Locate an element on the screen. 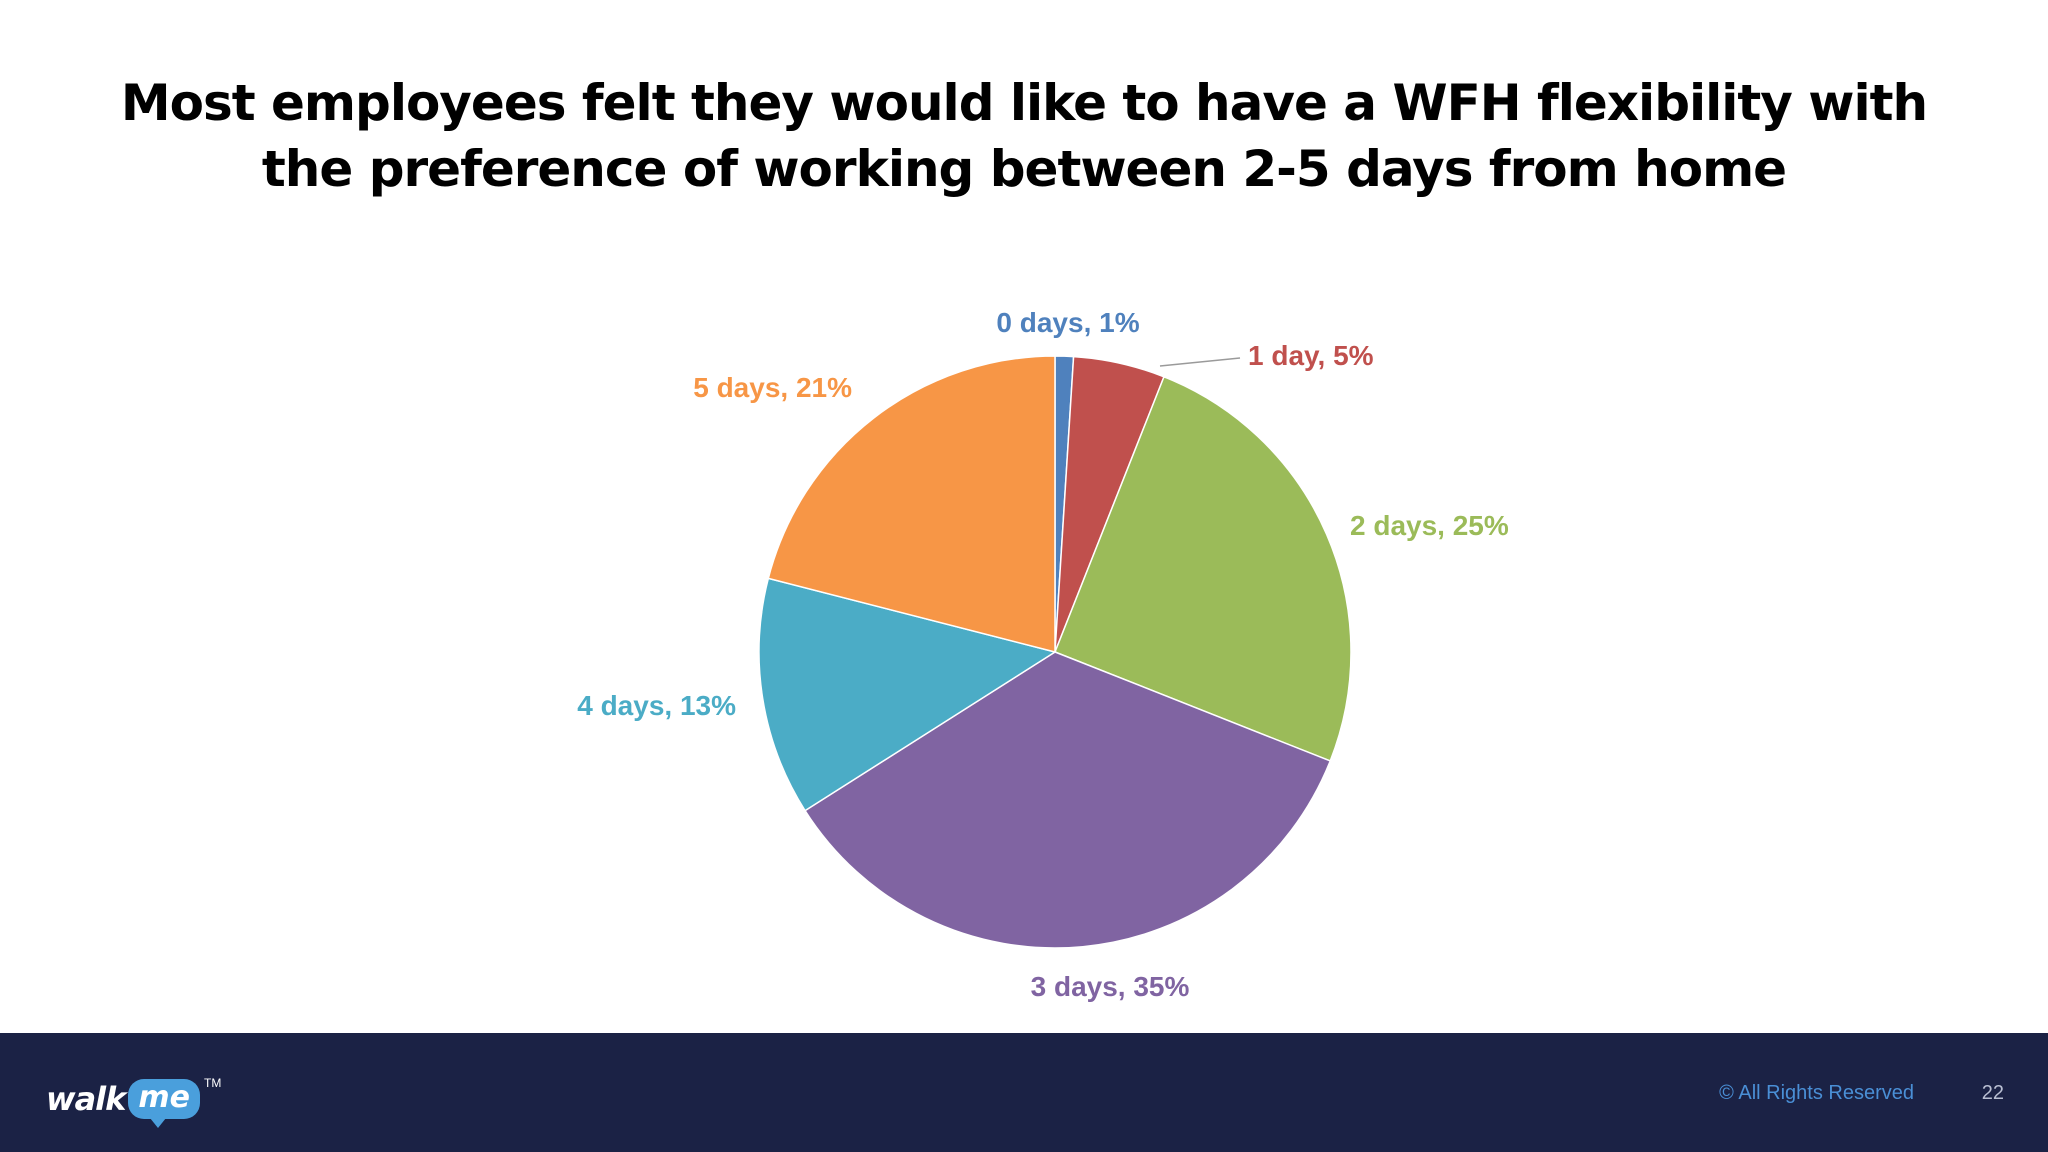  pie-slice-5-days is located at coordinates (911, 504).